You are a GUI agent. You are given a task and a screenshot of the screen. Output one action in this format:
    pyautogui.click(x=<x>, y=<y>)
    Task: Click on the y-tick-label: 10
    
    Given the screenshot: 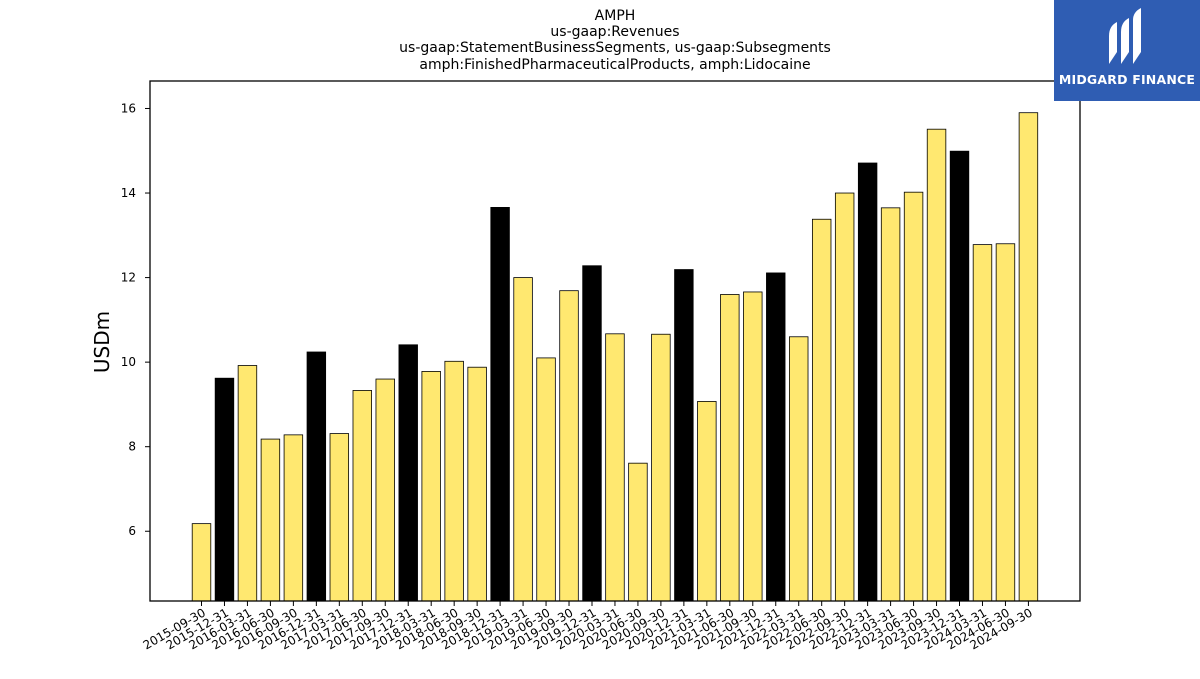 What is the action you would take?
    pyautogui.click(x=128, y=362)
    